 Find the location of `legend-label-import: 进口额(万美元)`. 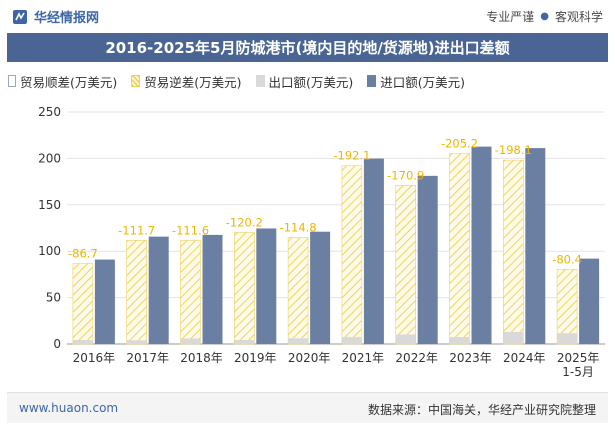

legend-label-import: 进口额(万美元) is located at coordinates (423, 82).